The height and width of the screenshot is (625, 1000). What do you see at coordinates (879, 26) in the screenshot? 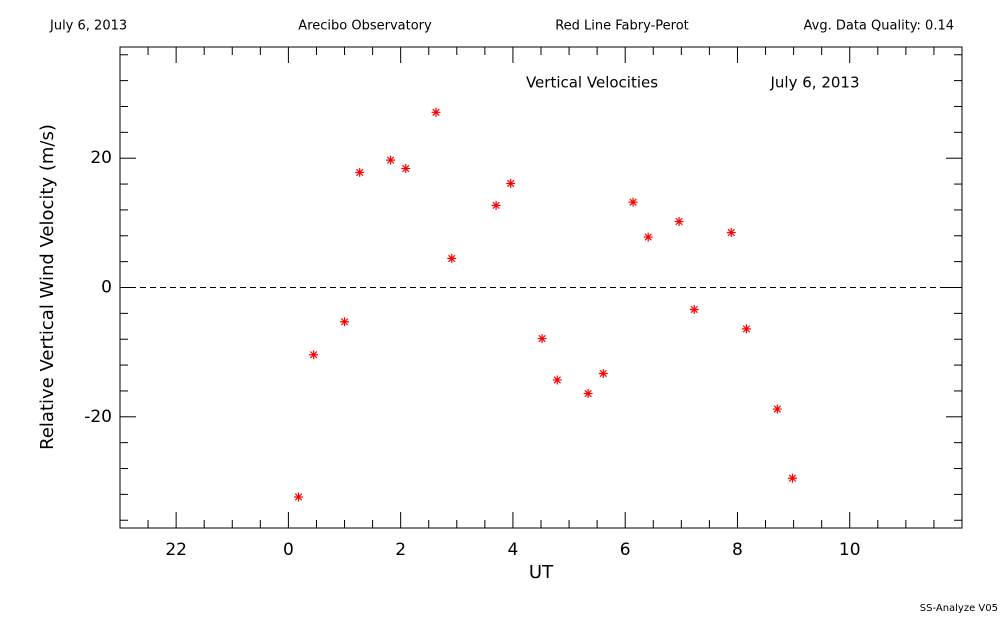
I see `header-quality: Avg. Data Quality: 0.14` at bounding box center [879, 26].